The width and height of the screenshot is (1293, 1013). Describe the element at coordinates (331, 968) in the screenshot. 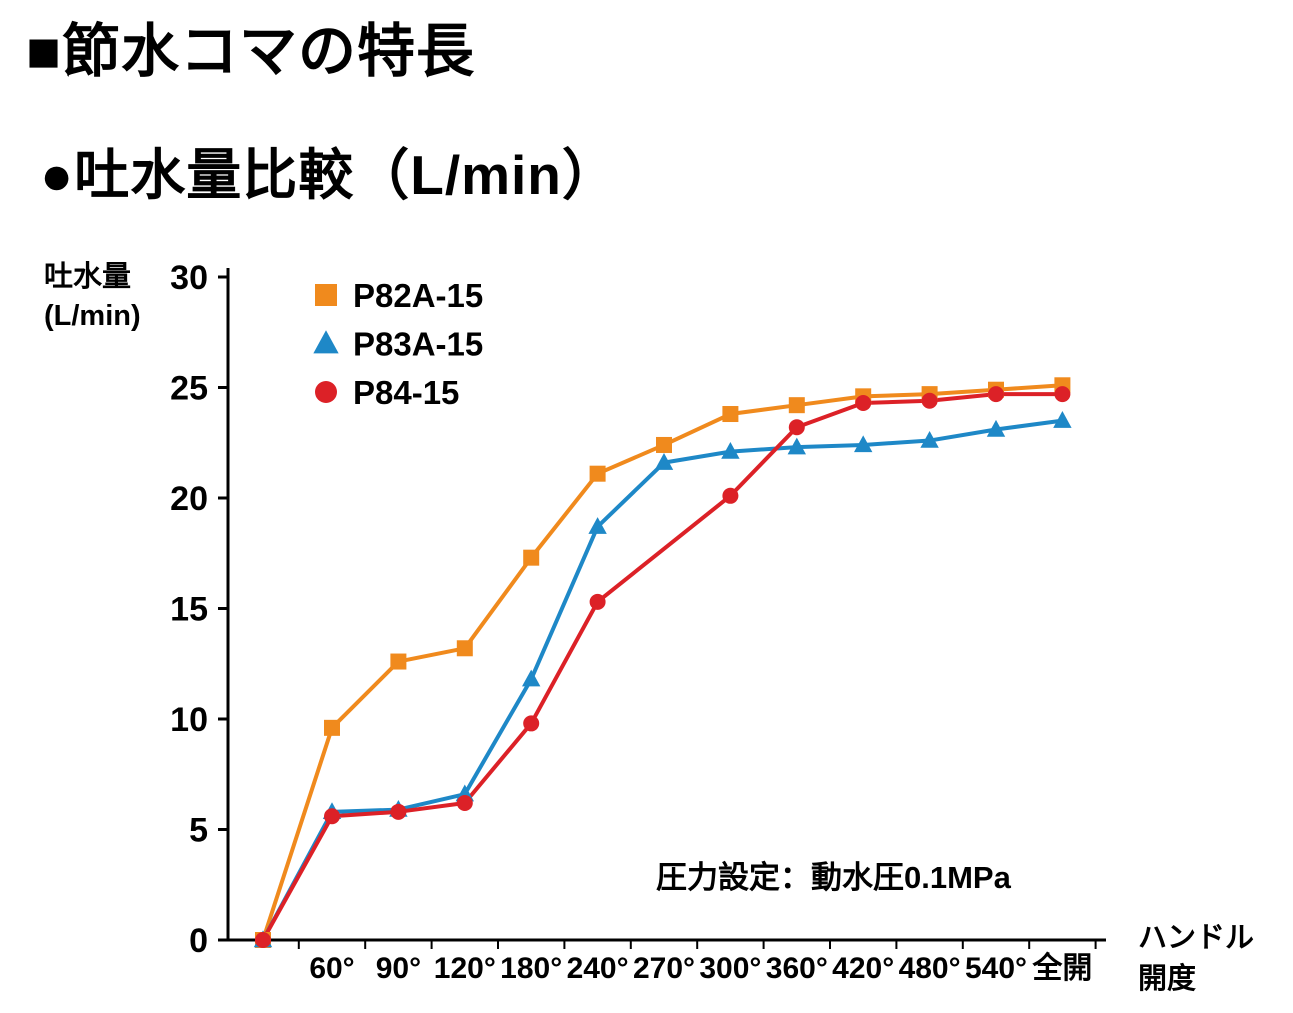

I see `x-tick-label: 60°` at that location.